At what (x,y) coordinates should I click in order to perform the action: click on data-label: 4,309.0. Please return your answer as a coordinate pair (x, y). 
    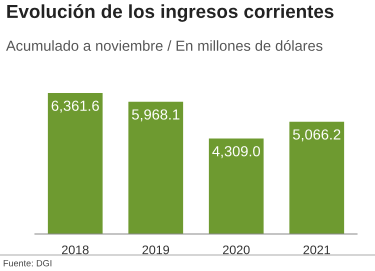
    Looking at the image, I should click on (236, 152).